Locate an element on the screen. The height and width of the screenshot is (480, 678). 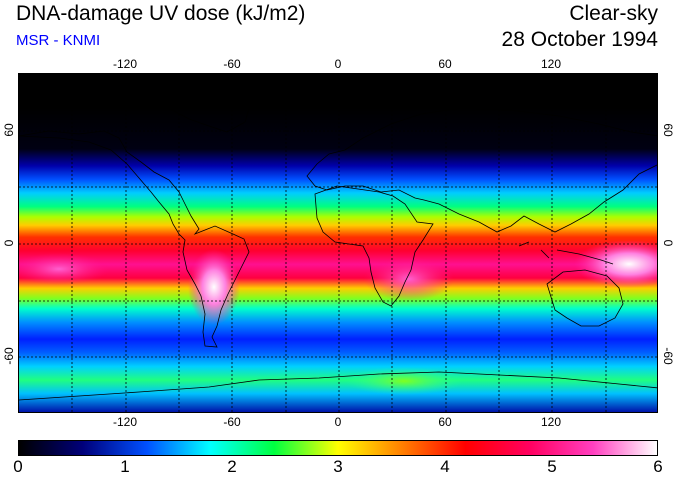
lon-tick-top: 60 is located at coordinates (445, 64).